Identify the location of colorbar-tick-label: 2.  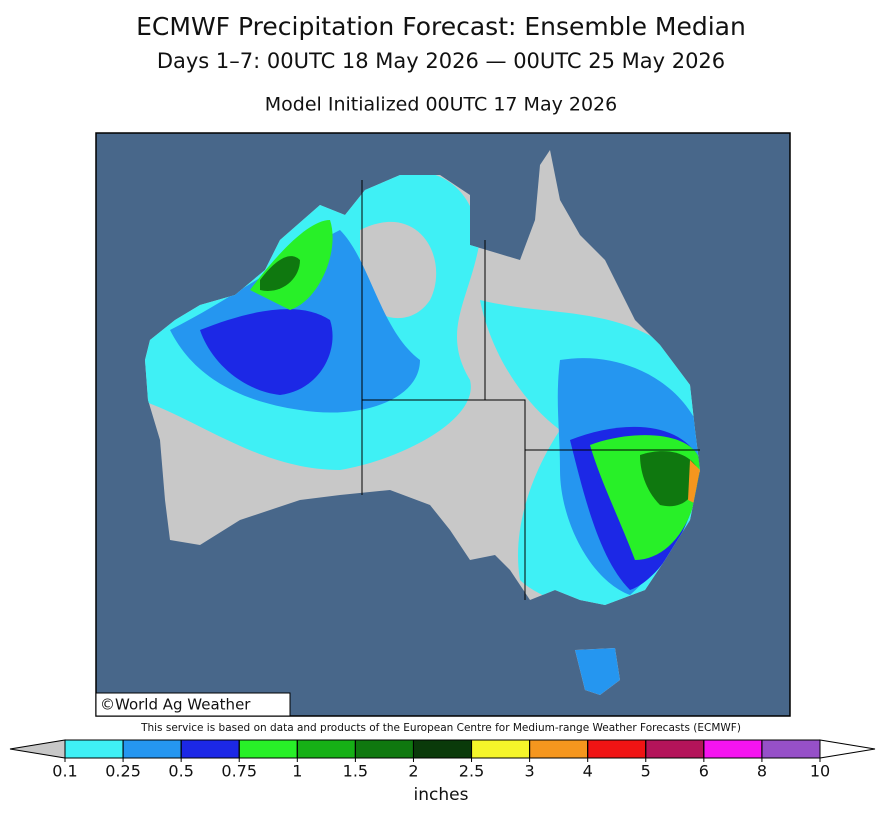
(413, 771).